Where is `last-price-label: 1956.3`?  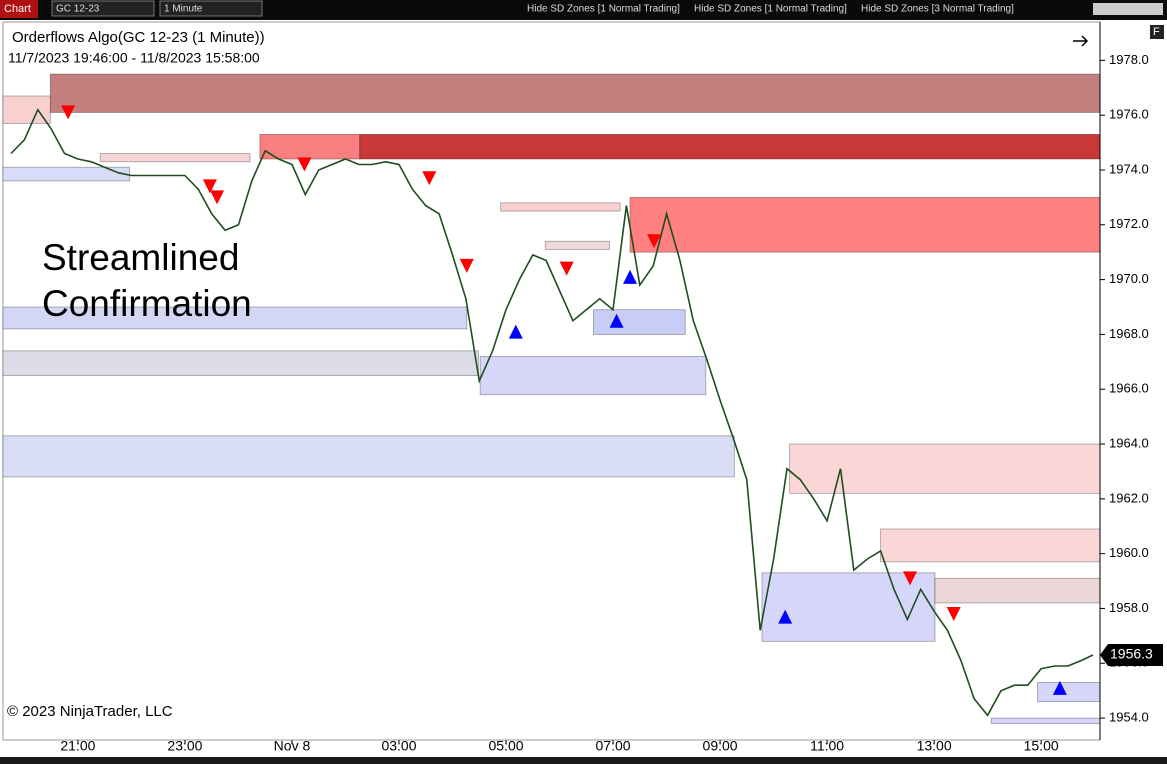
last-price-label: 1956.3 is located at coordinates (1131, 654).